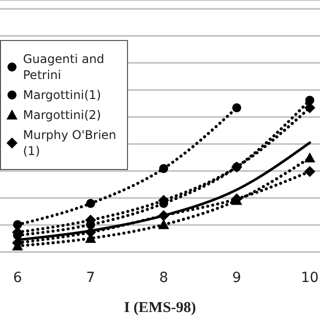 This screenshot has height=320, width=320. What do you see at coordinates (163, 278) in the screenshot?
I see `x-tick-label: 8` at bounding box center [163, 278].